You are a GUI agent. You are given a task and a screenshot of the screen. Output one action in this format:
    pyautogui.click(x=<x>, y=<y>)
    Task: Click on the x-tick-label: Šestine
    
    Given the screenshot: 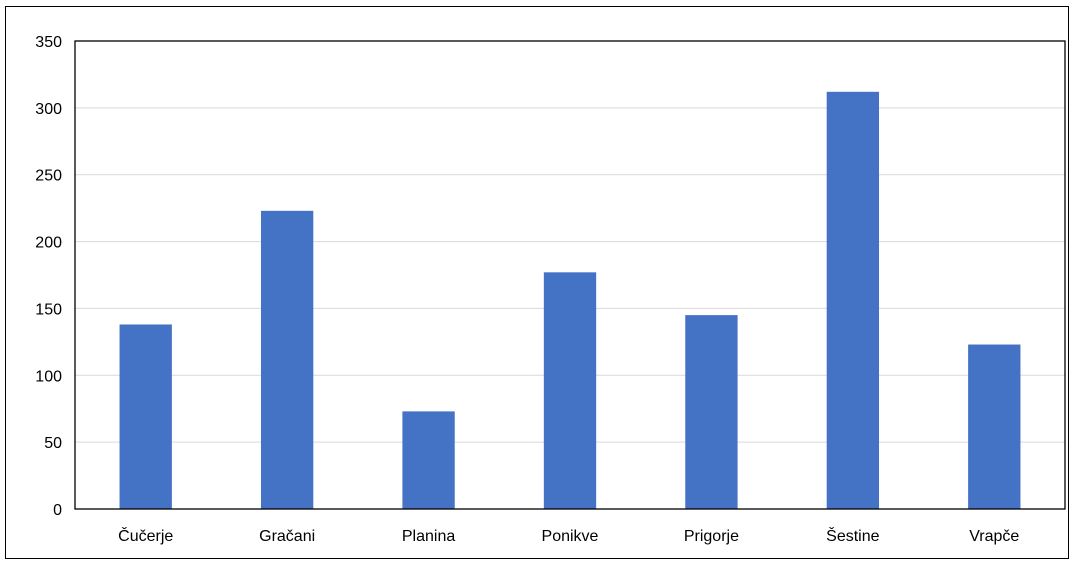 What is the action you would take?
    pyautogui.click(x=852, y=535)
    